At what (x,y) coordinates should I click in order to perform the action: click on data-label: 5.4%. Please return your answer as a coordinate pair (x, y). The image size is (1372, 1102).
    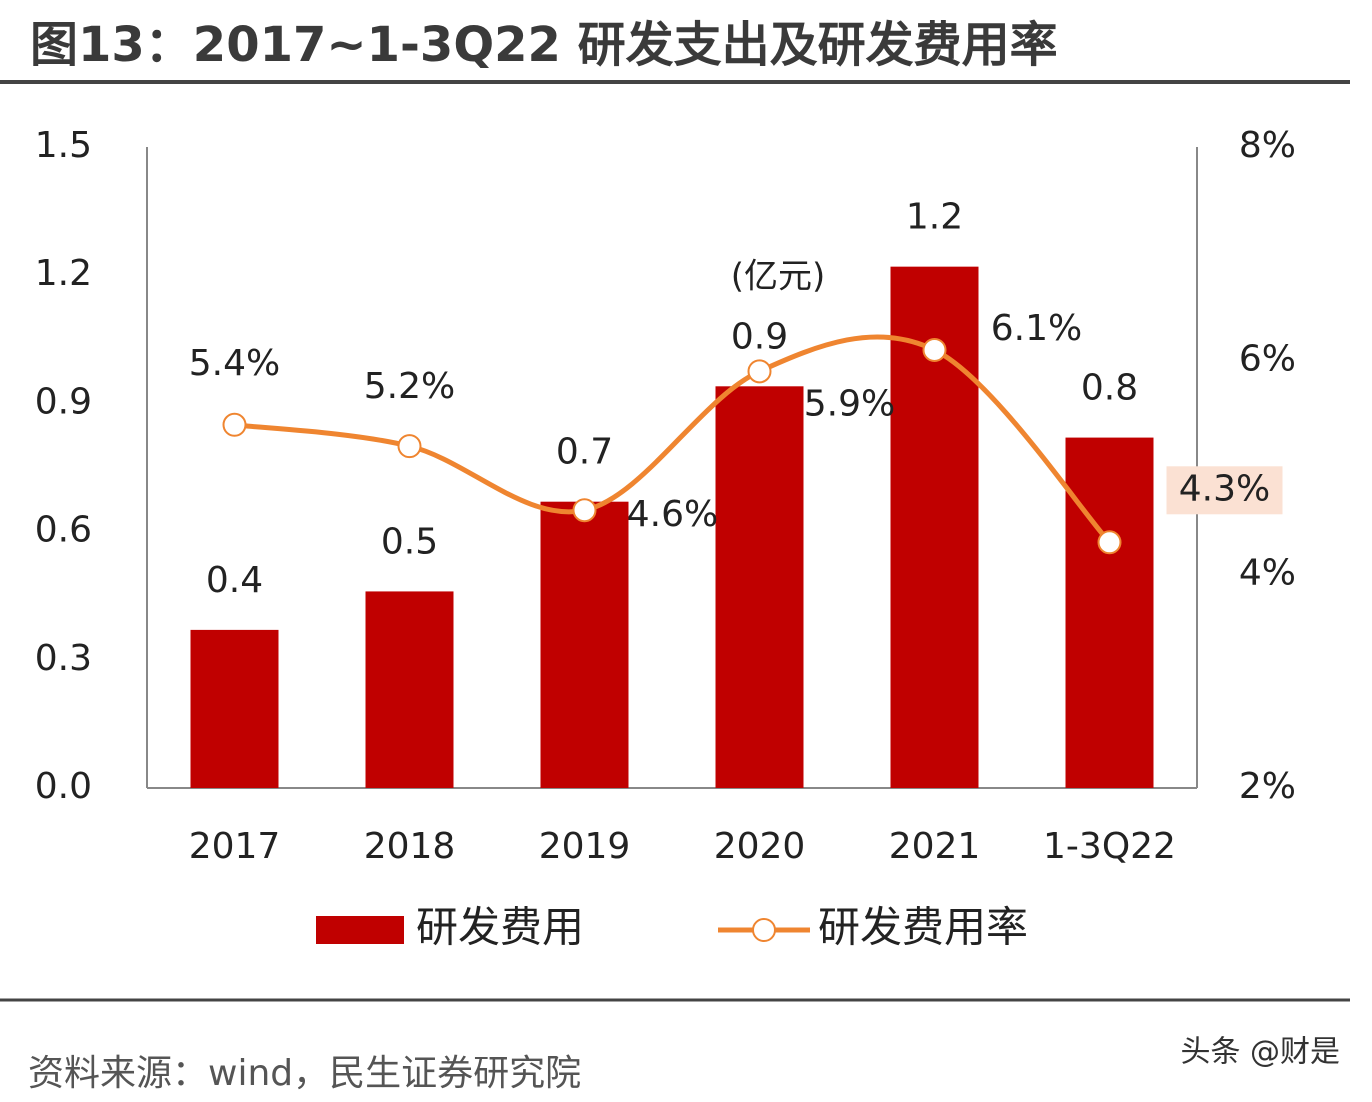
    Looking at the image, I should click on (234, 363).